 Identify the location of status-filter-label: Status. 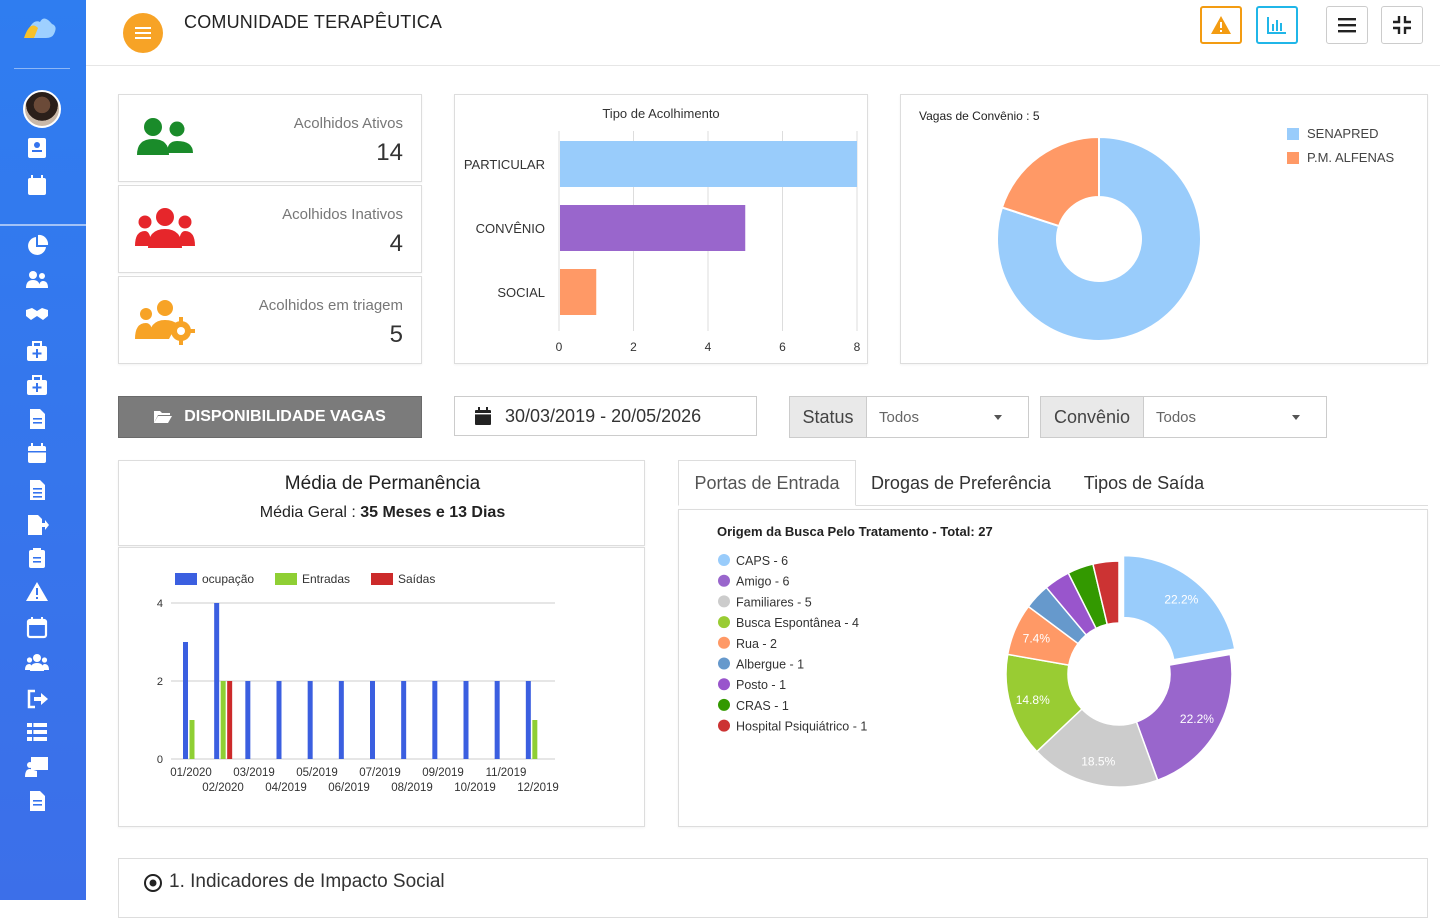
(828, 417).